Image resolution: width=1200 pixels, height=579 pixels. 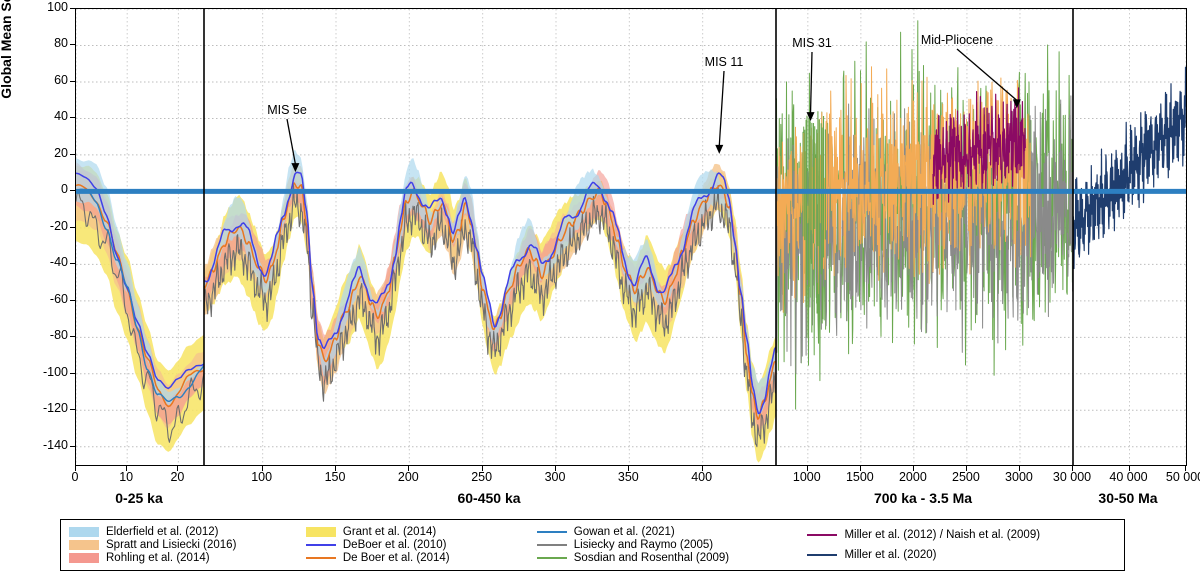 What do you see at coordinates (162, 531) in the screenshot?
I see `legend-label: Elderfield et al. (2012)` at bounding box center [162, 531].